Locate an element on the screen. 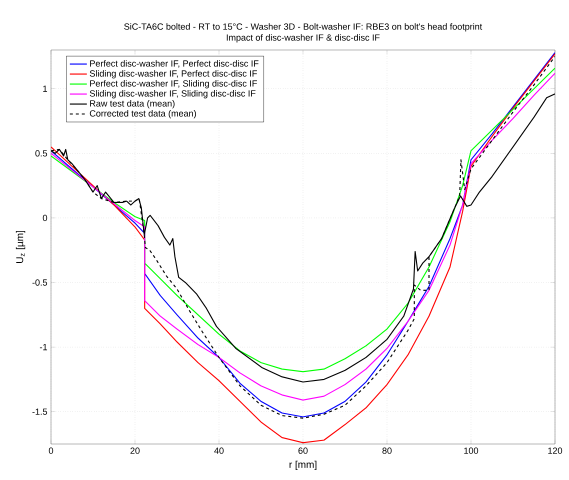 The height and width of the screenshot is (480, 569). x-tick-label: 0 is located at coordinates (51, 451).